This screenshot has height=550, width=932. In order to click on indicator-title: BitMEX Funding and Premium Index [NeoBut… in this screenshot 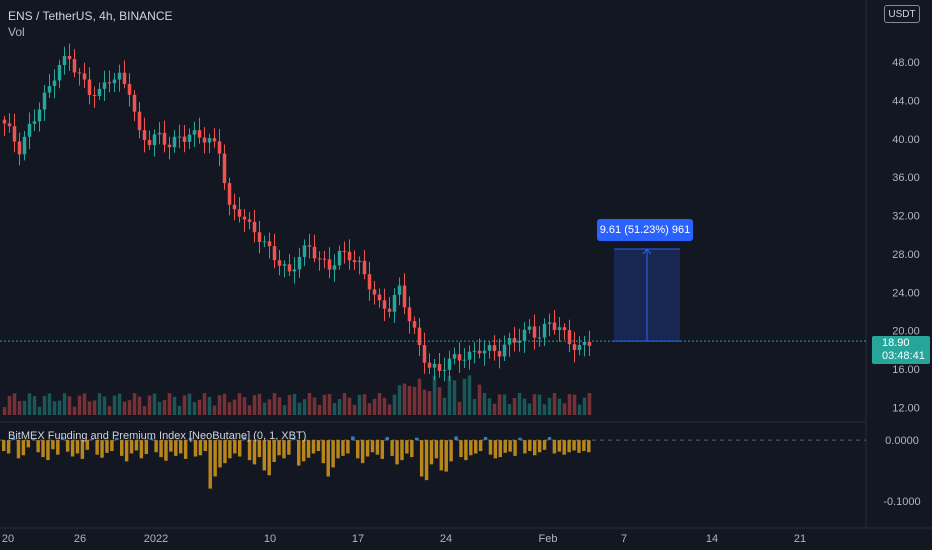, I will do `click(157, 436)`.